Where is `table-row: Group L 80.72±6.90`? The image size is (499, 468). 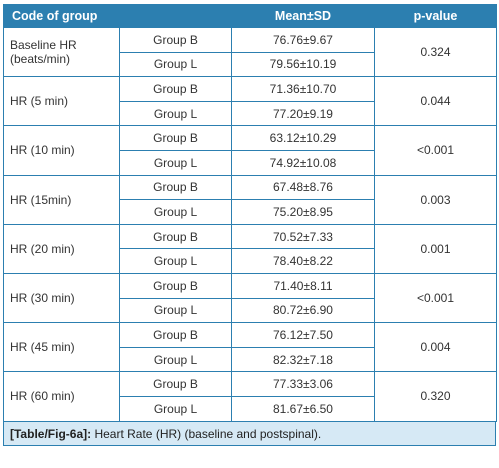 table-row: Group L 80.72±6.90 is located at coordinates (250, 310).